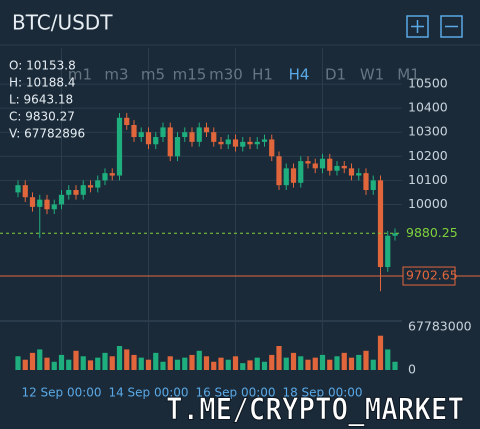 This screenshot has width=480, height=429. Describe the element at coordinates (116, 75) in the screenshot. I see `timeframe-button: m3` at that location.